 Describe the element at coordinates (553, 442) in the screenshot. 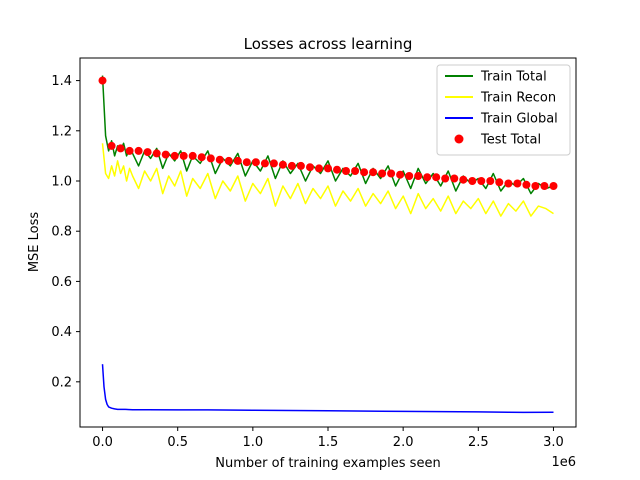

I see `x-tick-label: 3.0` at that location.